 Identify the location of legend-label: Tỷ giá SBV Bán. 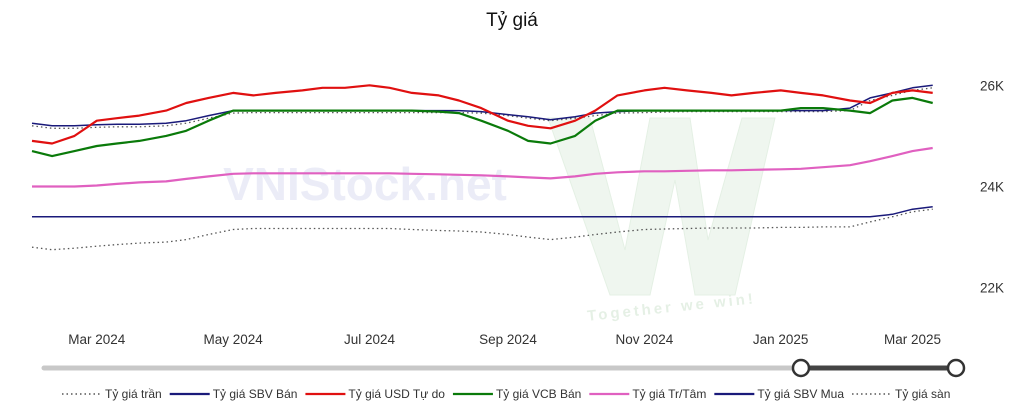
(255, 394).